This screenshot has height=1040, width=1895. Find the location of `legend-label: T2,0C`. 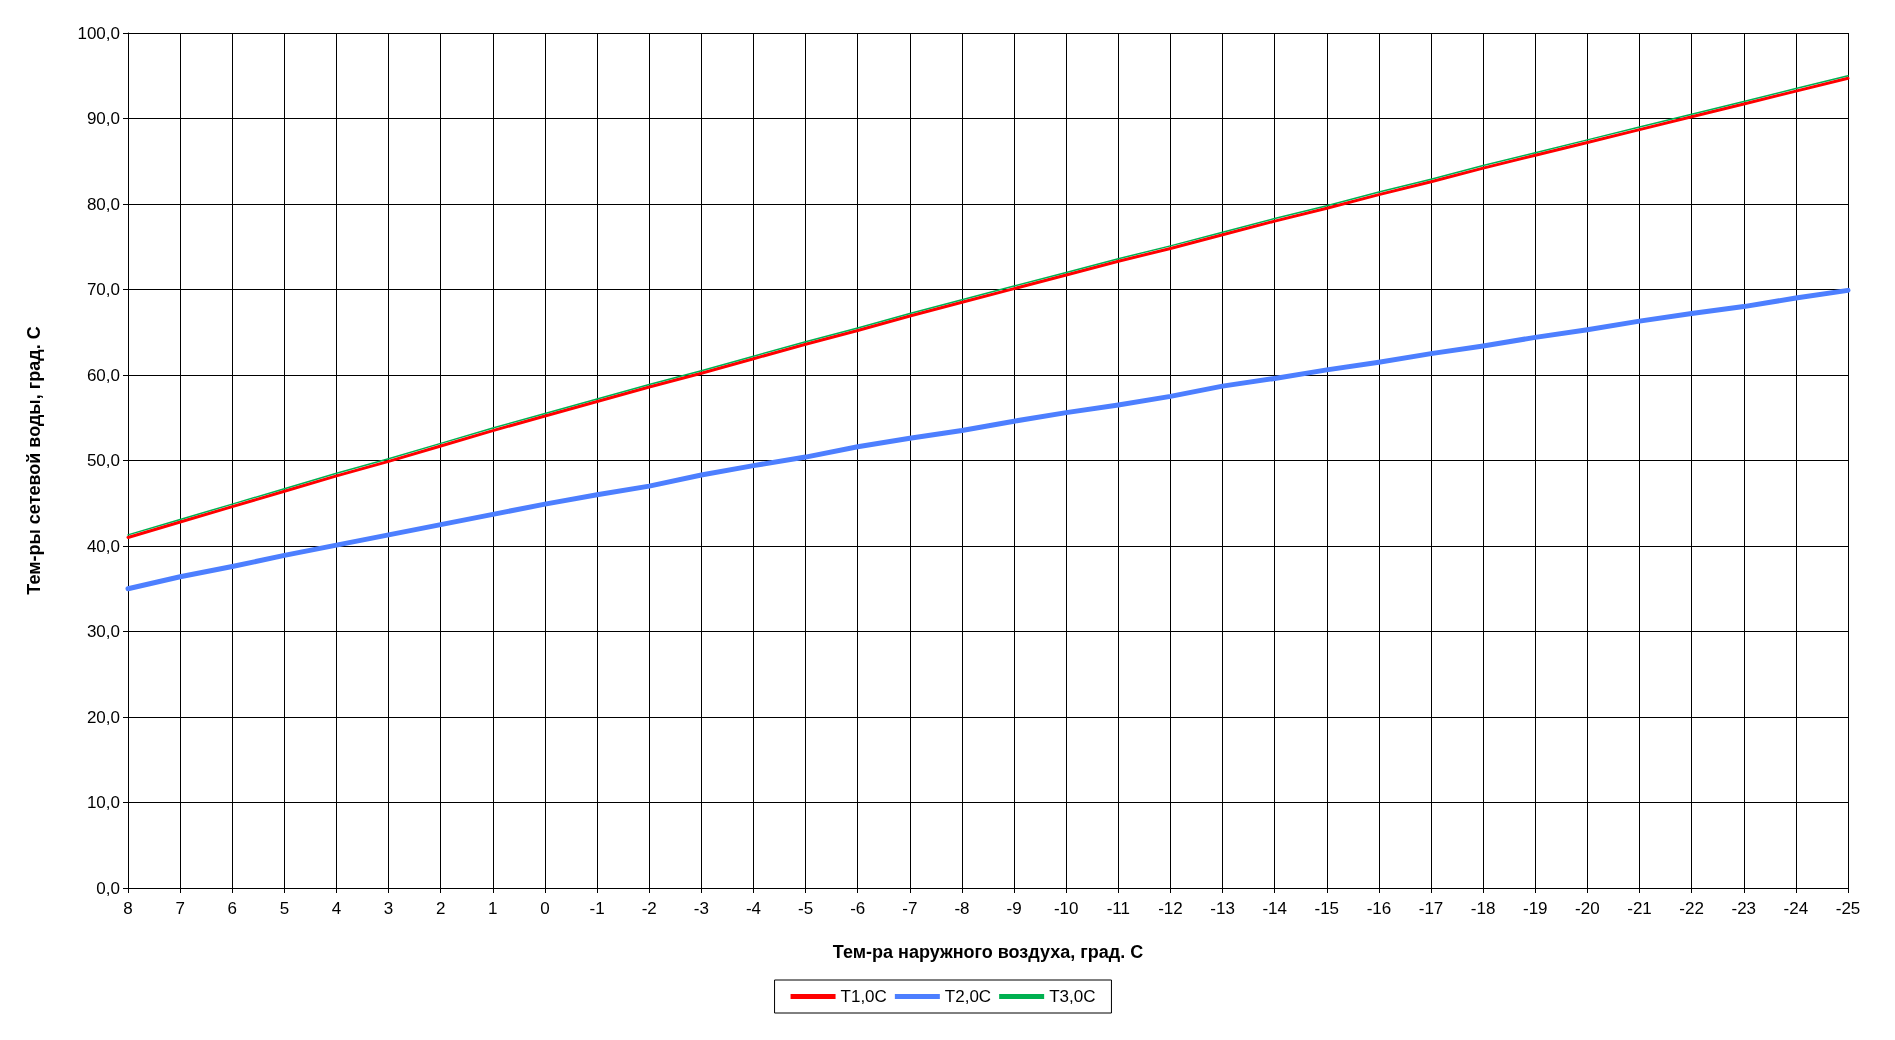

legend-label: T2,0C is located at coordinates (968, 996).